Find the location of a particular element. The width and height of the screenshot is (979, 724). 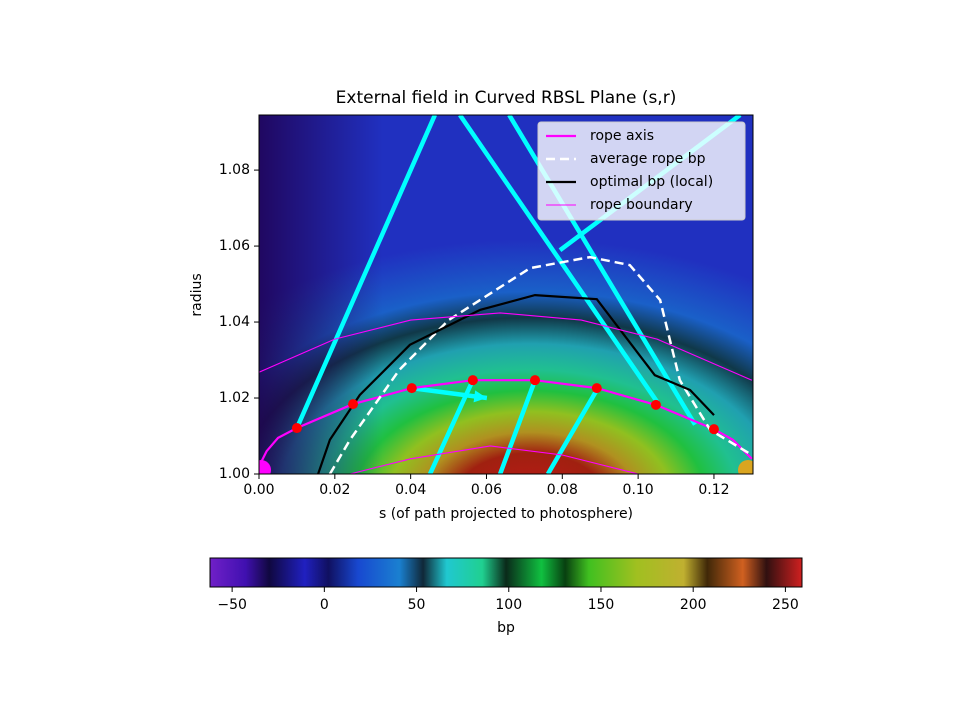

x-tick-label: 0.00 is located at coordinates (258, 490).